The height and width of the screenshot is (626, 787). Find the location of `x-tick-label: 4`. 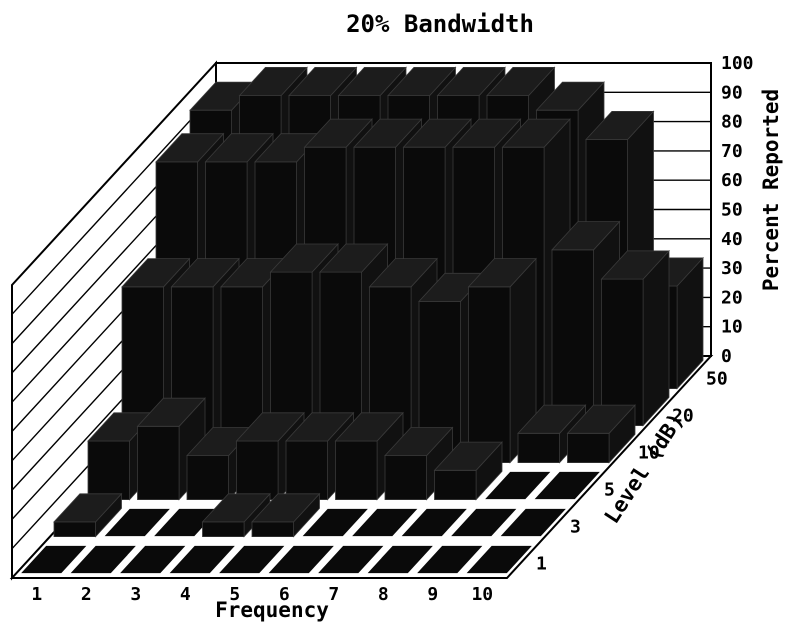

x-tick-label: 4 is located at coordinates (185, 594).